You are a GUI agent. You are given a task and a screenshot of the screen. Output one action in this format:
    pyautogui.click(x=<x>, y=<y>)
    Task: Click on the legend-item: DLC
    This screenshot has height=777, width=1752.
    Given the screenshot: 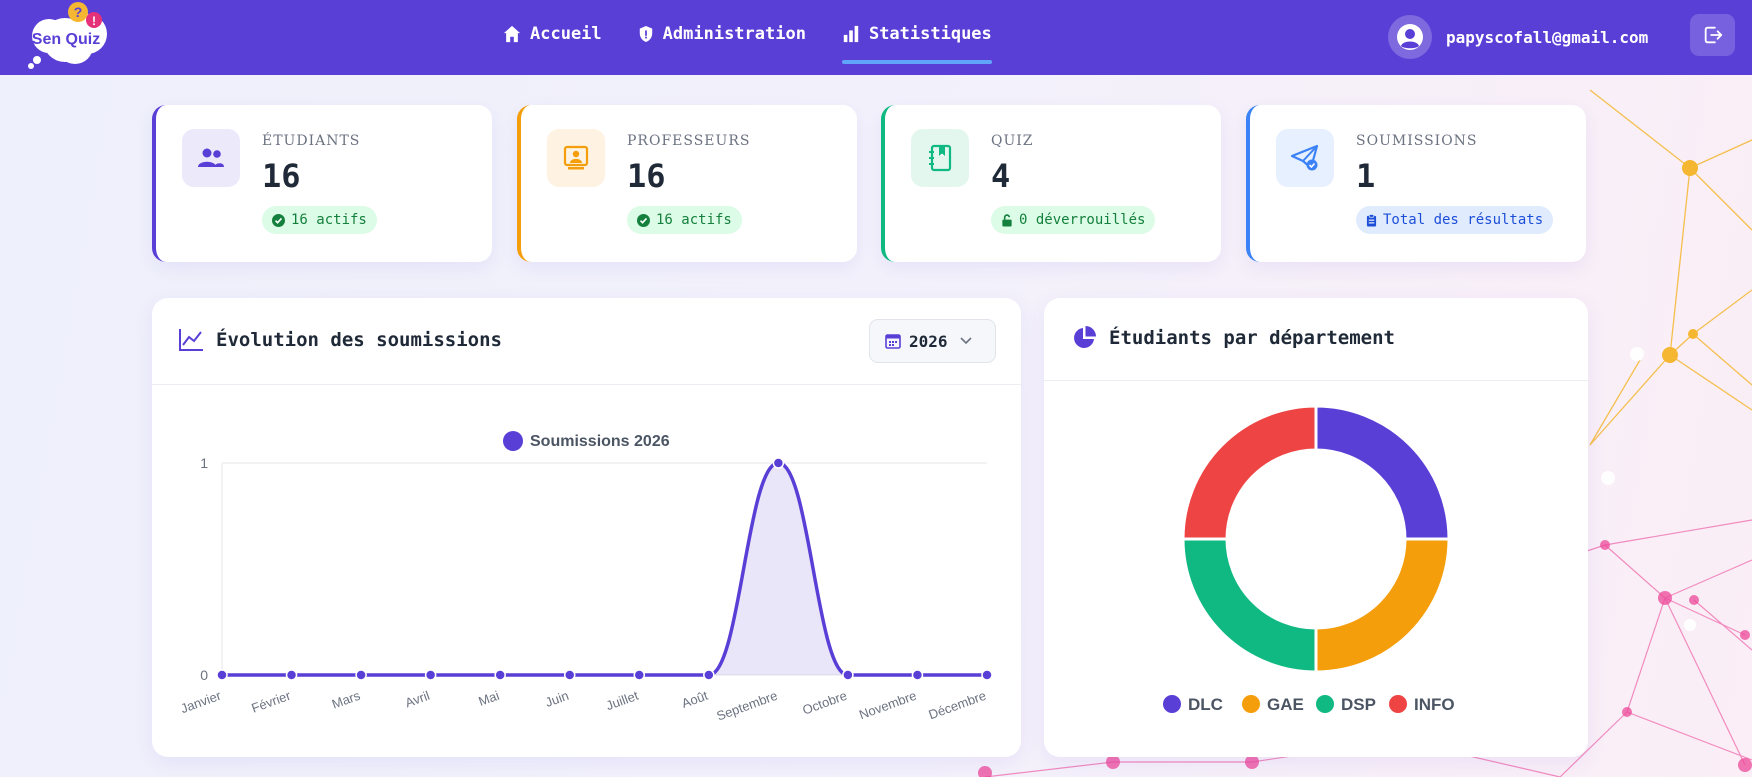 What is the action you would take?
    pyautogui.click(x=1193, y=704)
    